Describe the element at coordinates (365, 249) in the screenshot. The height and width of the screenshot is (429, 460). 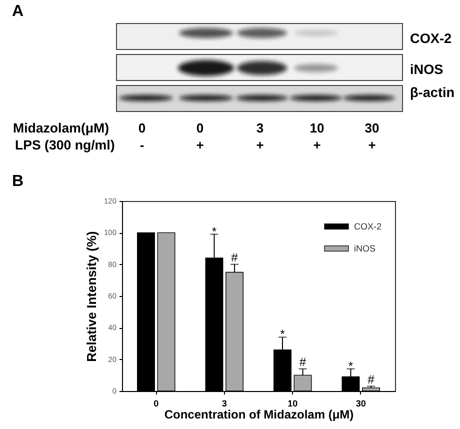
I see `legend-label: iNOS` at that location.